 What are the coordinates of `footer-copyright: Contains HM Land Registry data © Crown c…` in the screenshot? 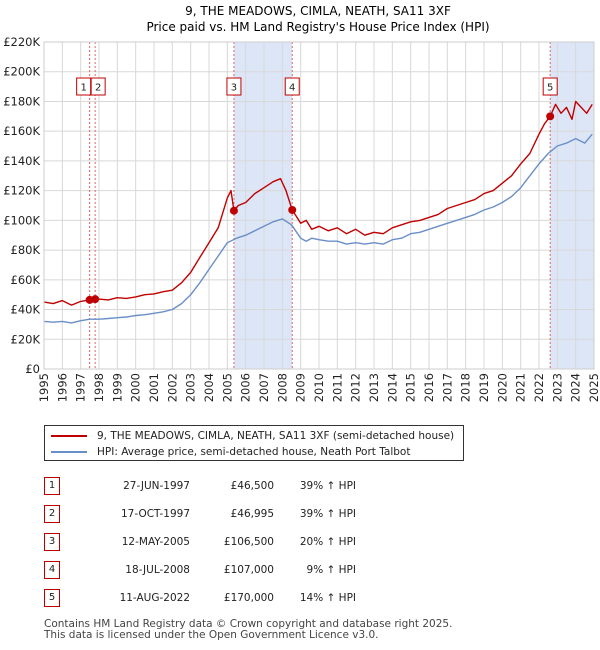 It's located at (248, 624).